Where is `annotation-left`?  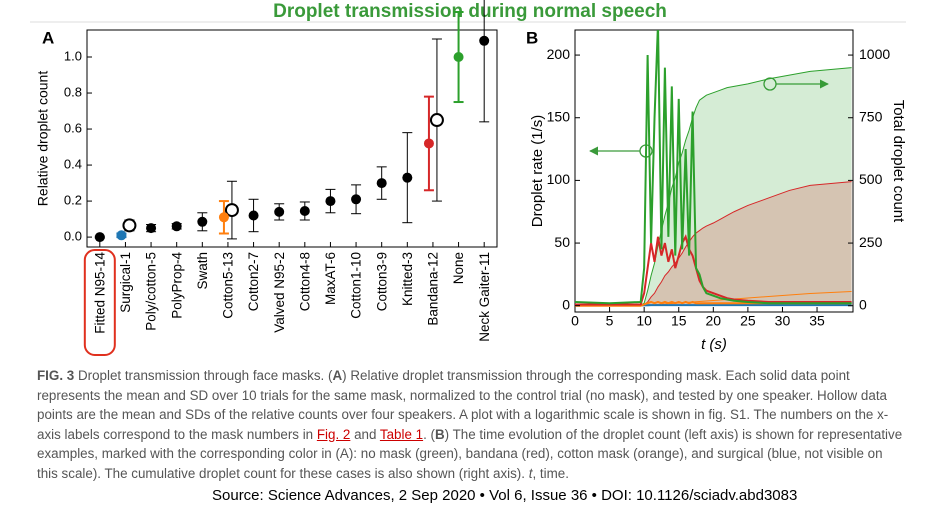 annotation-left is located at coordinates (621, 151).